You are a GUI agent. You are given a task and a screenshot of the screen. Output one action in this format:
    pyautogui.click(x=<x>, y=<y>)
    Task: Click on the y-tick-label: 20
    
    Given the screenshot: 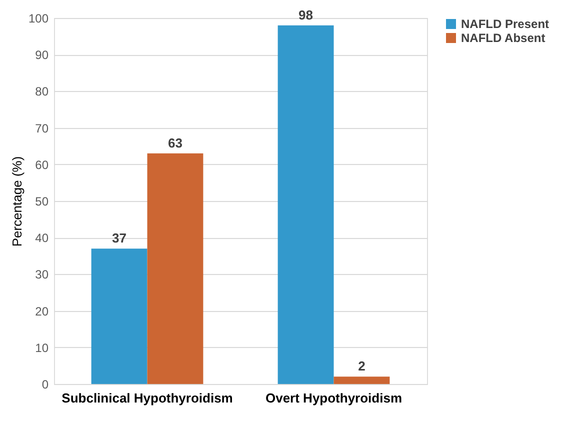 What is the action you would take?
    pyautogui.click(x=42, y=311)
    